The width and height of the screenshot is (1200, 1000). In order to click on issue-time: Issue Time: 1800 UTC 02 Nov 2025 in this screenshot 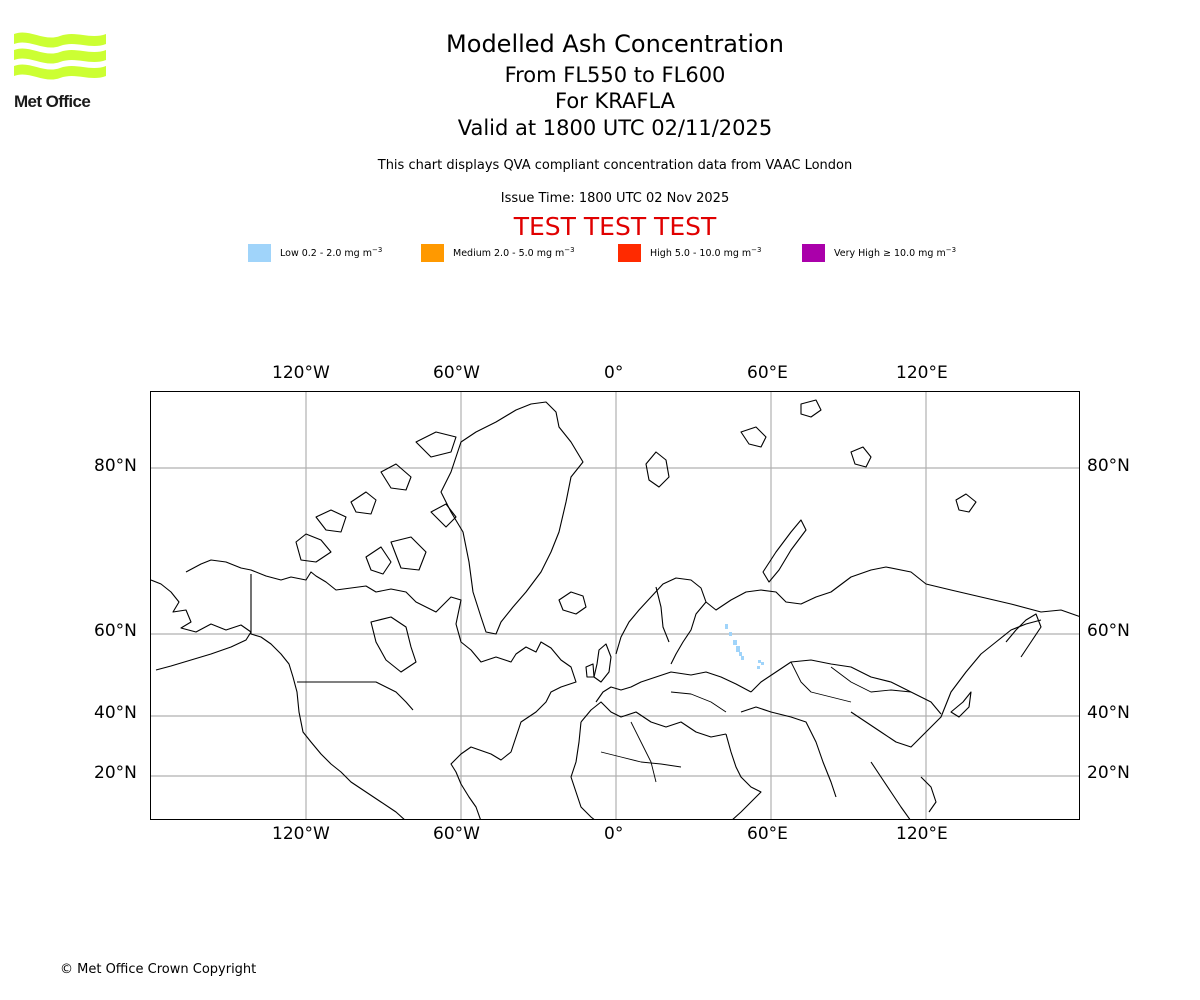, I will do `click(615, 198)`.